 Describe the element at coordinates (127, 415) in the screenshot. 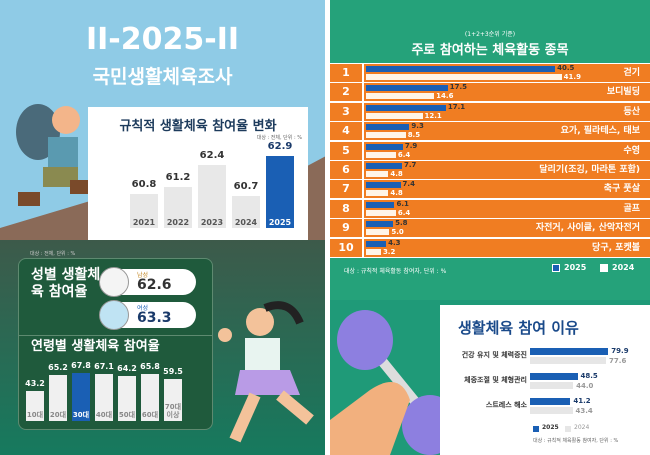

I see `age-label: 50대` at that location.